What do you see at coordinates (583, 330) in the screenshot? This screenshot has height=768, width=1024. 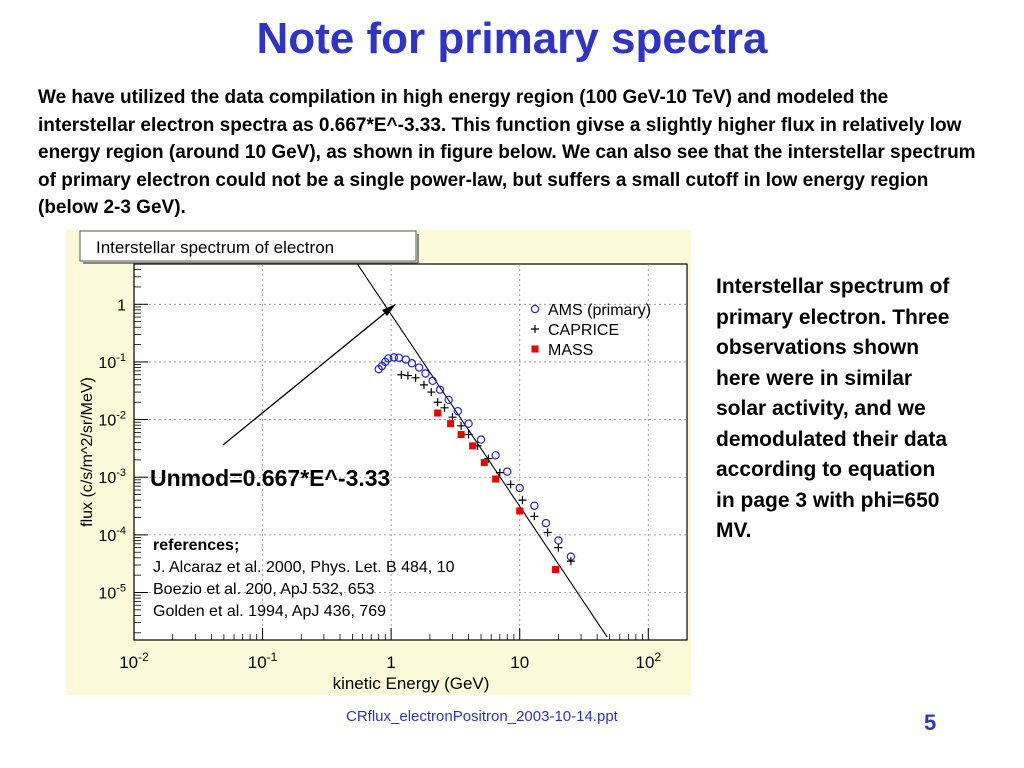 I see `legend-label: CAPRICE` at bounding box center [583, 330].